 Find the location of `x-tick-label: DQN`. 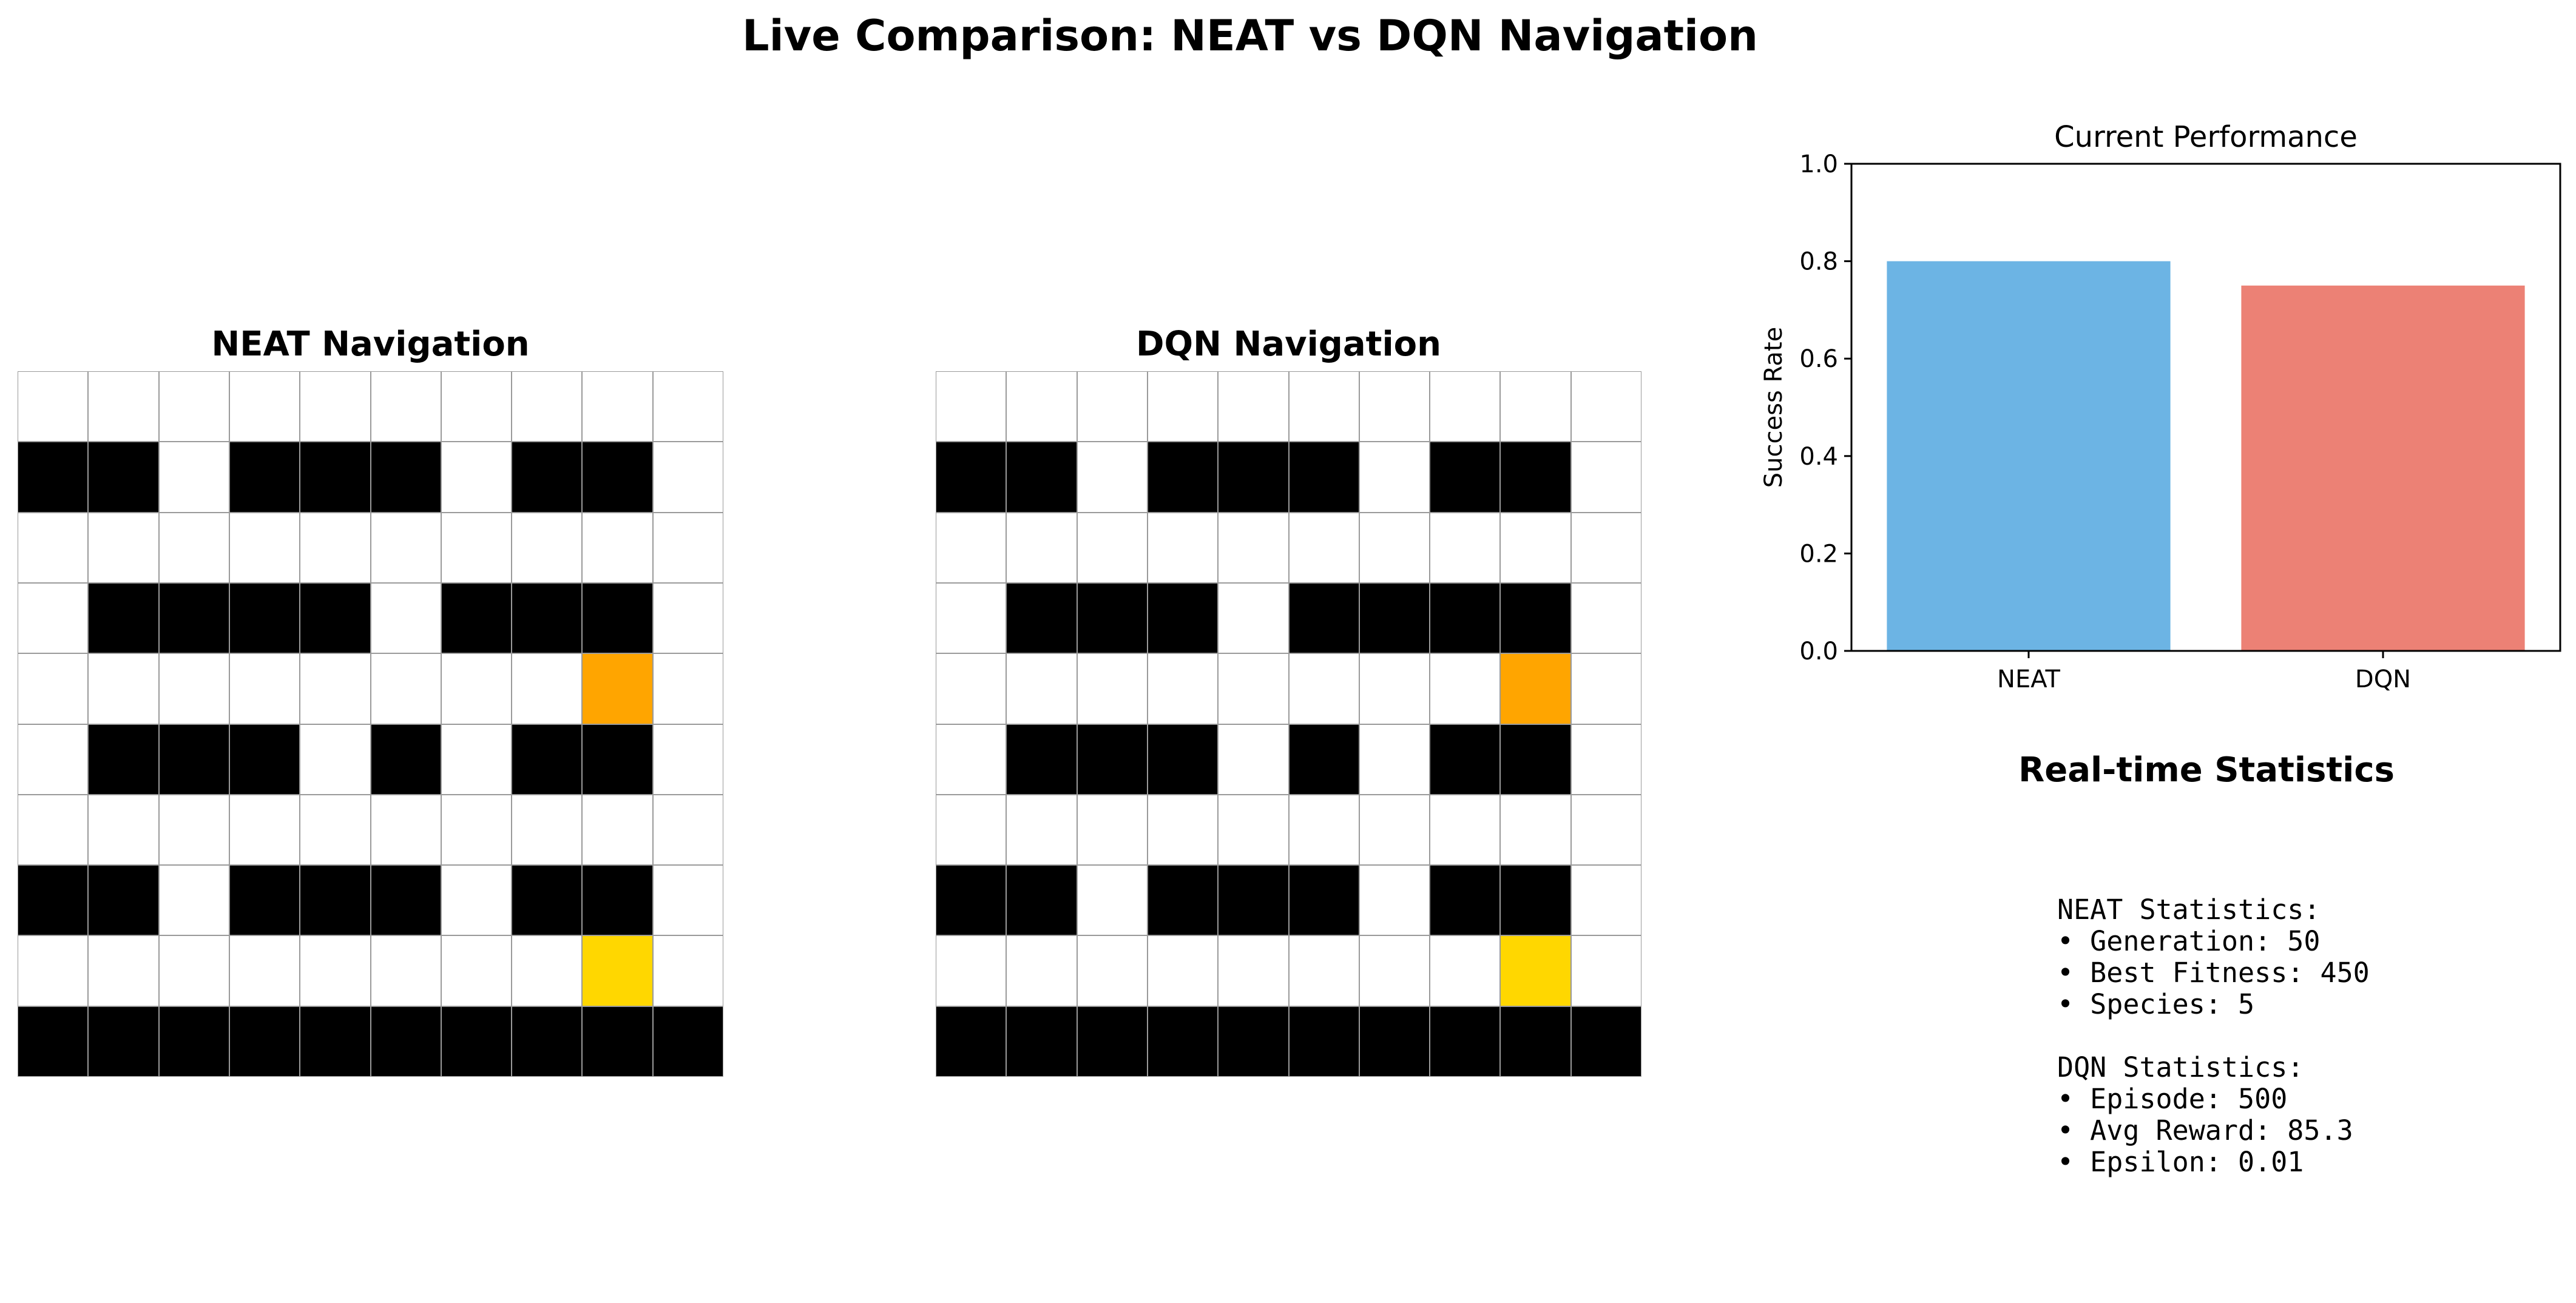

x-tick-label: DQN is located at coordinates (2383, 679).